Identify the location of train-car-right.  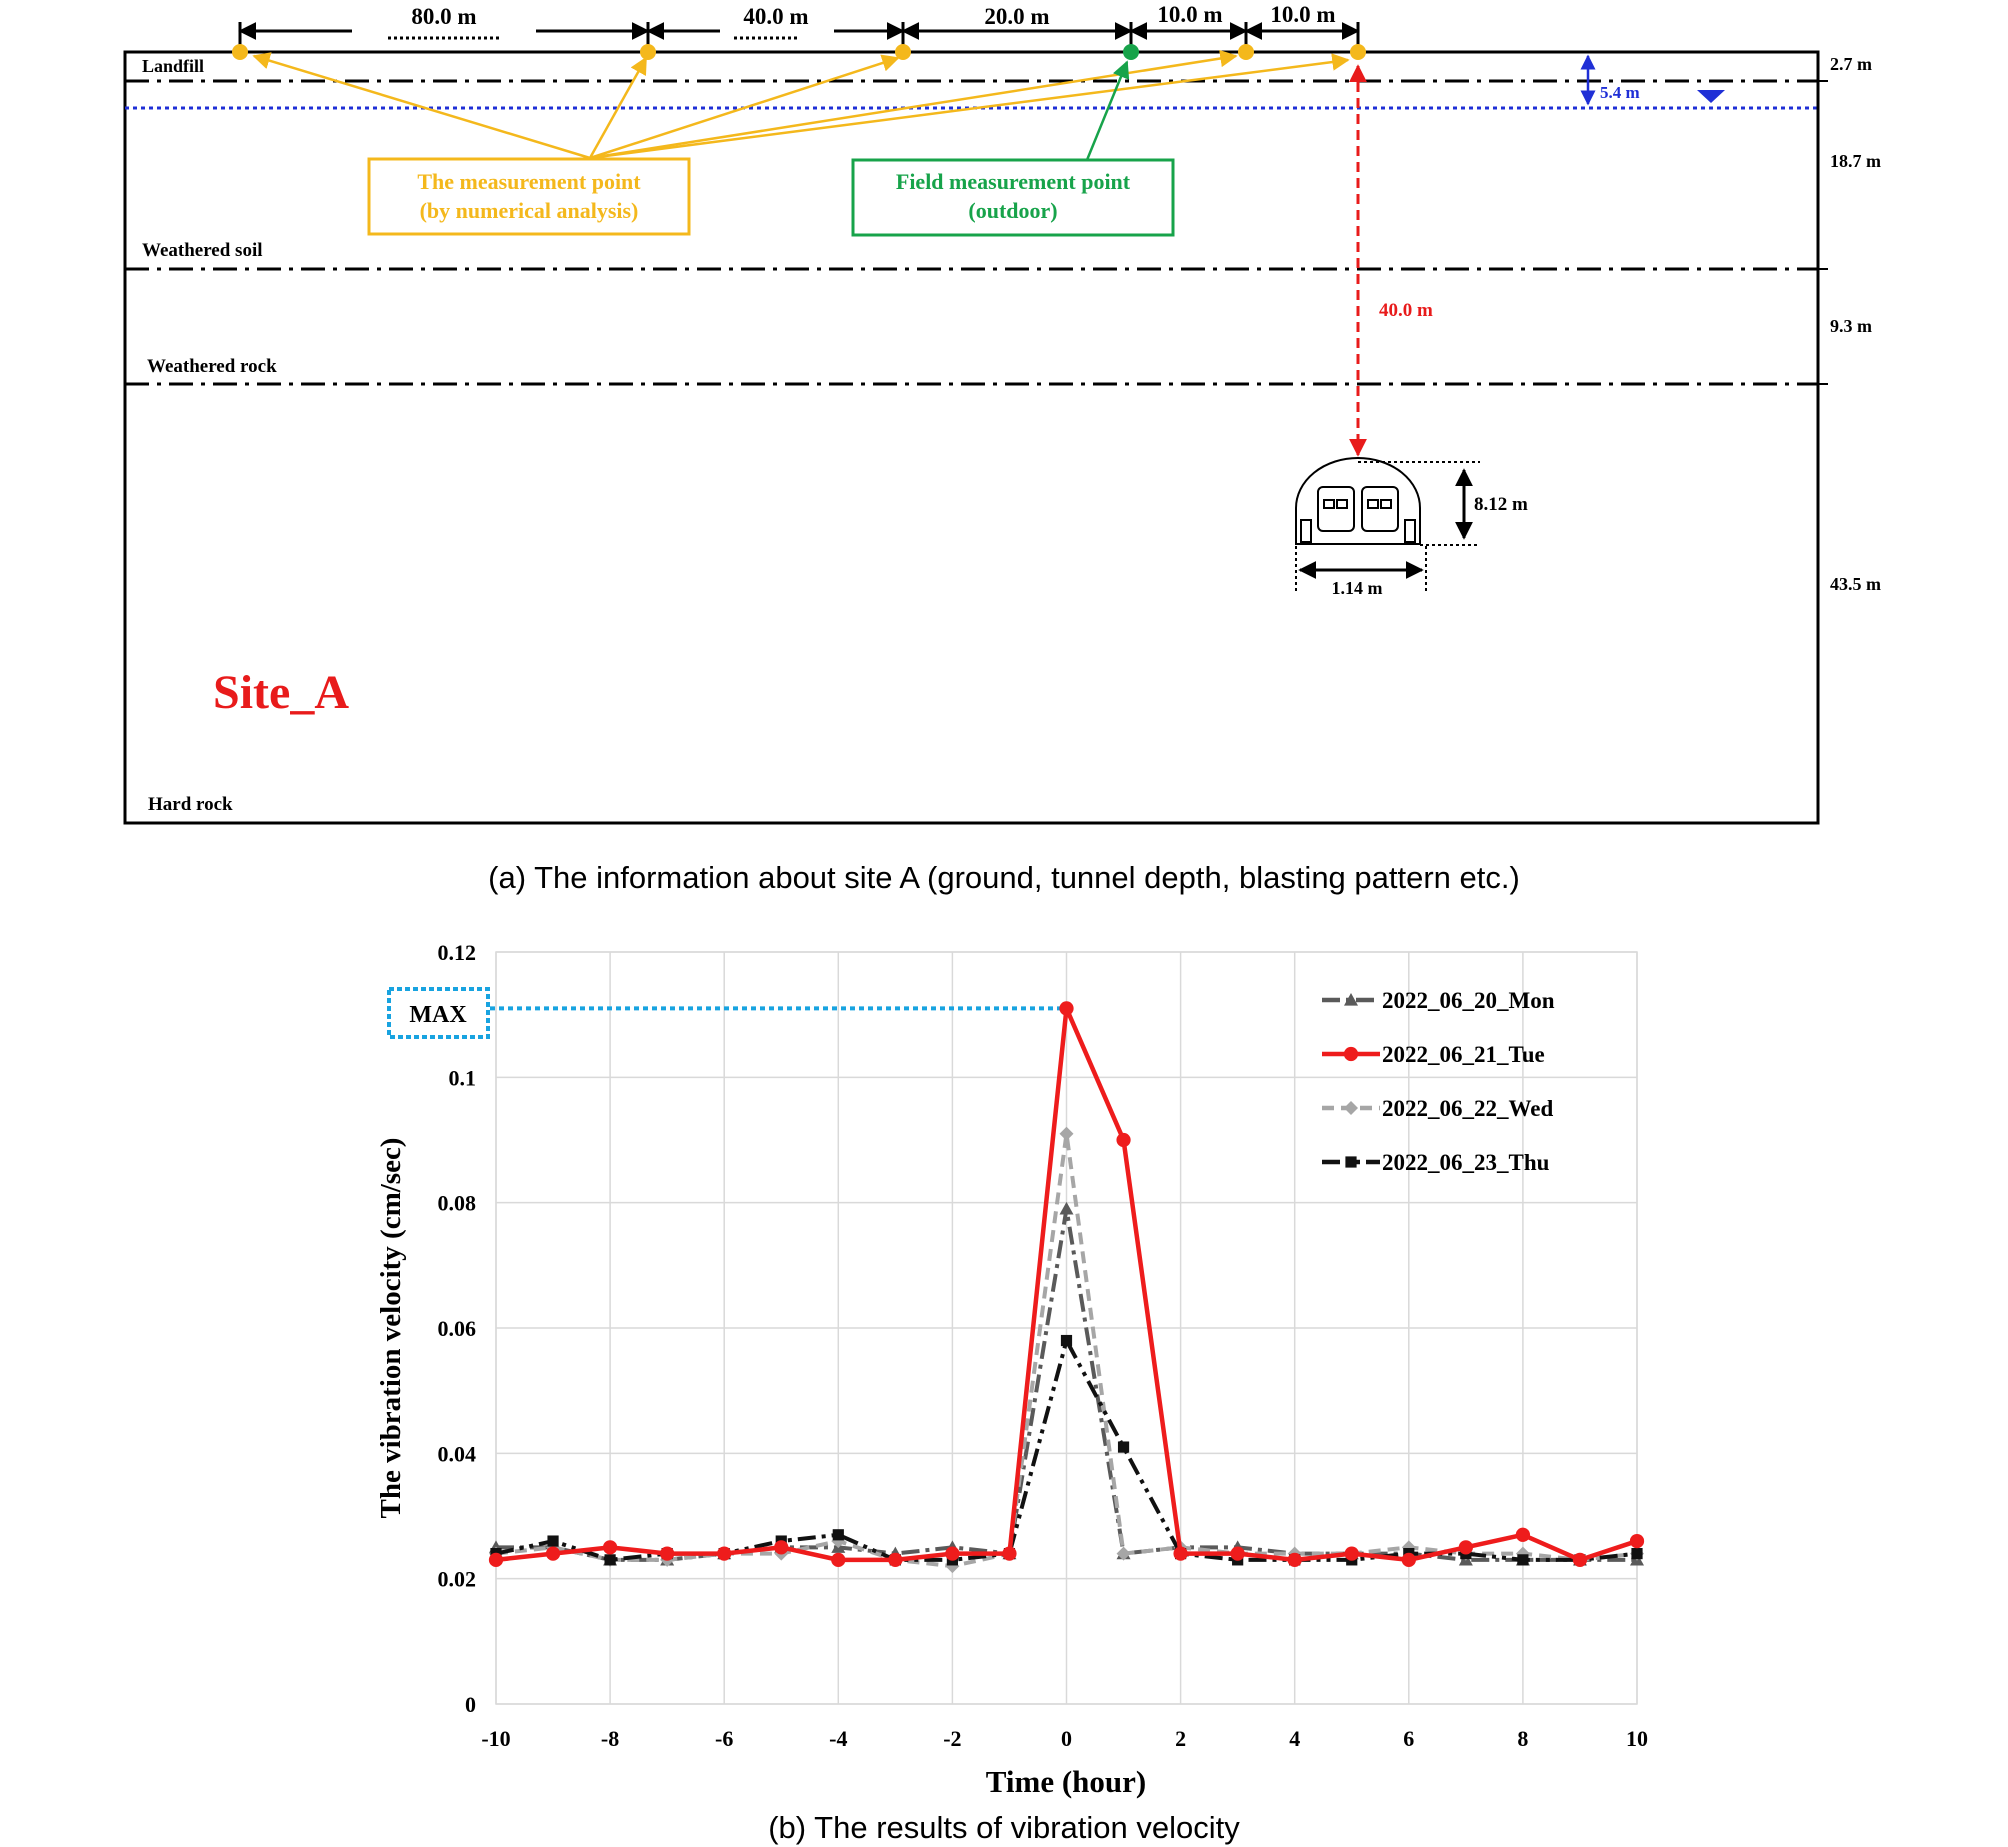
(1380, 509).